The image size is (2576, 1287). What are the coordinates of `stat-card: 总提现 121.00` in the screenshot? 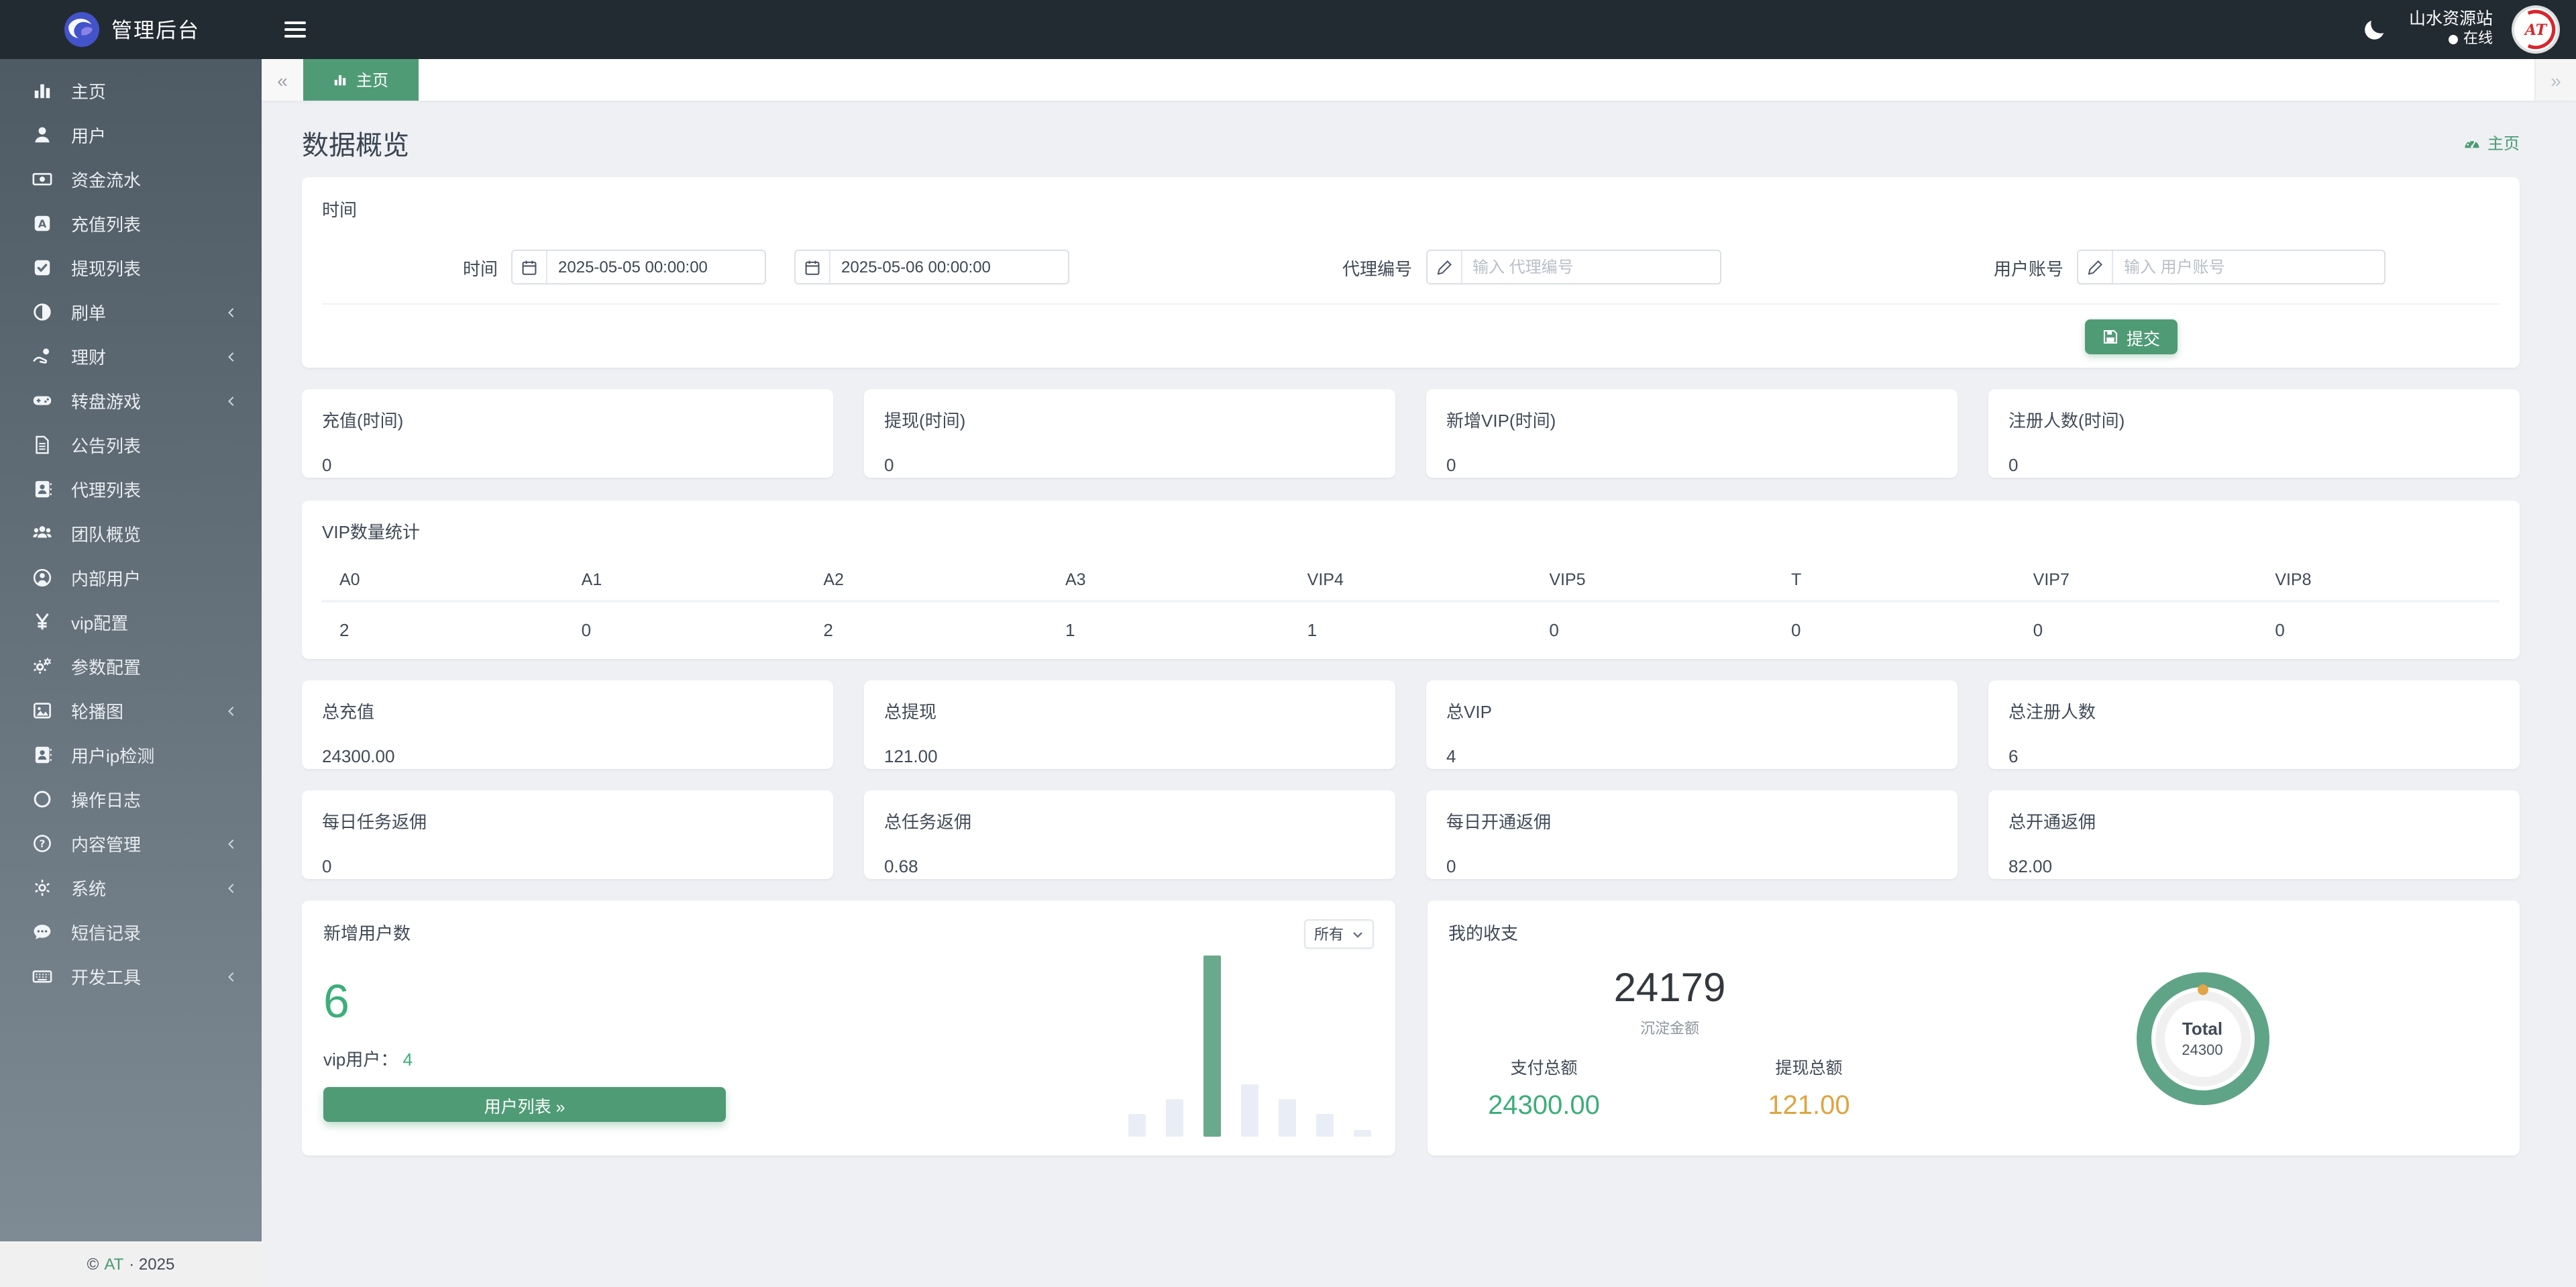 It's located at (1129, 725).